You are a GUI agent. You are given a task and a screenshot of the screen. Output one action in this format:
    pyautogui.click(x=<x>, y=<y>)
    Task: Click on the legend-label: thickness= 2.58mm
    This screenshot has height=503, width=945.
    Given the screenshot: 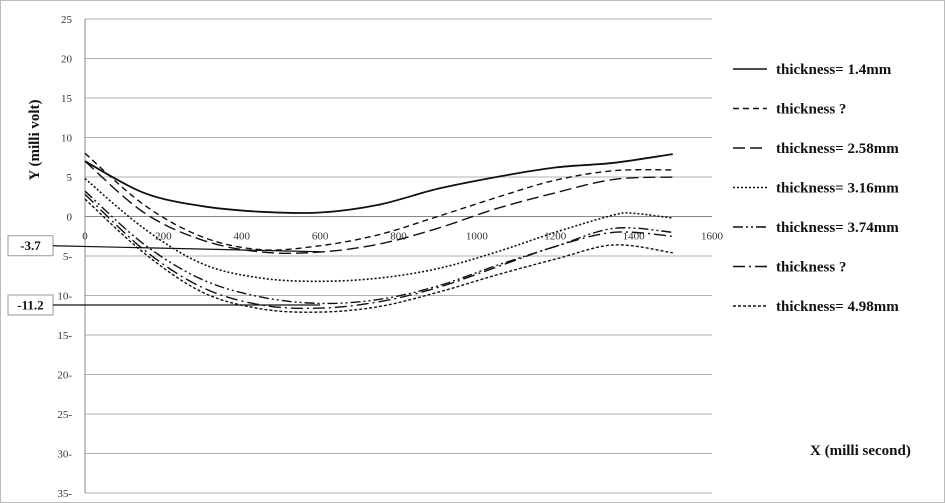 What is the action you would take?
    pyautogui.click(x=837, y=149)
    